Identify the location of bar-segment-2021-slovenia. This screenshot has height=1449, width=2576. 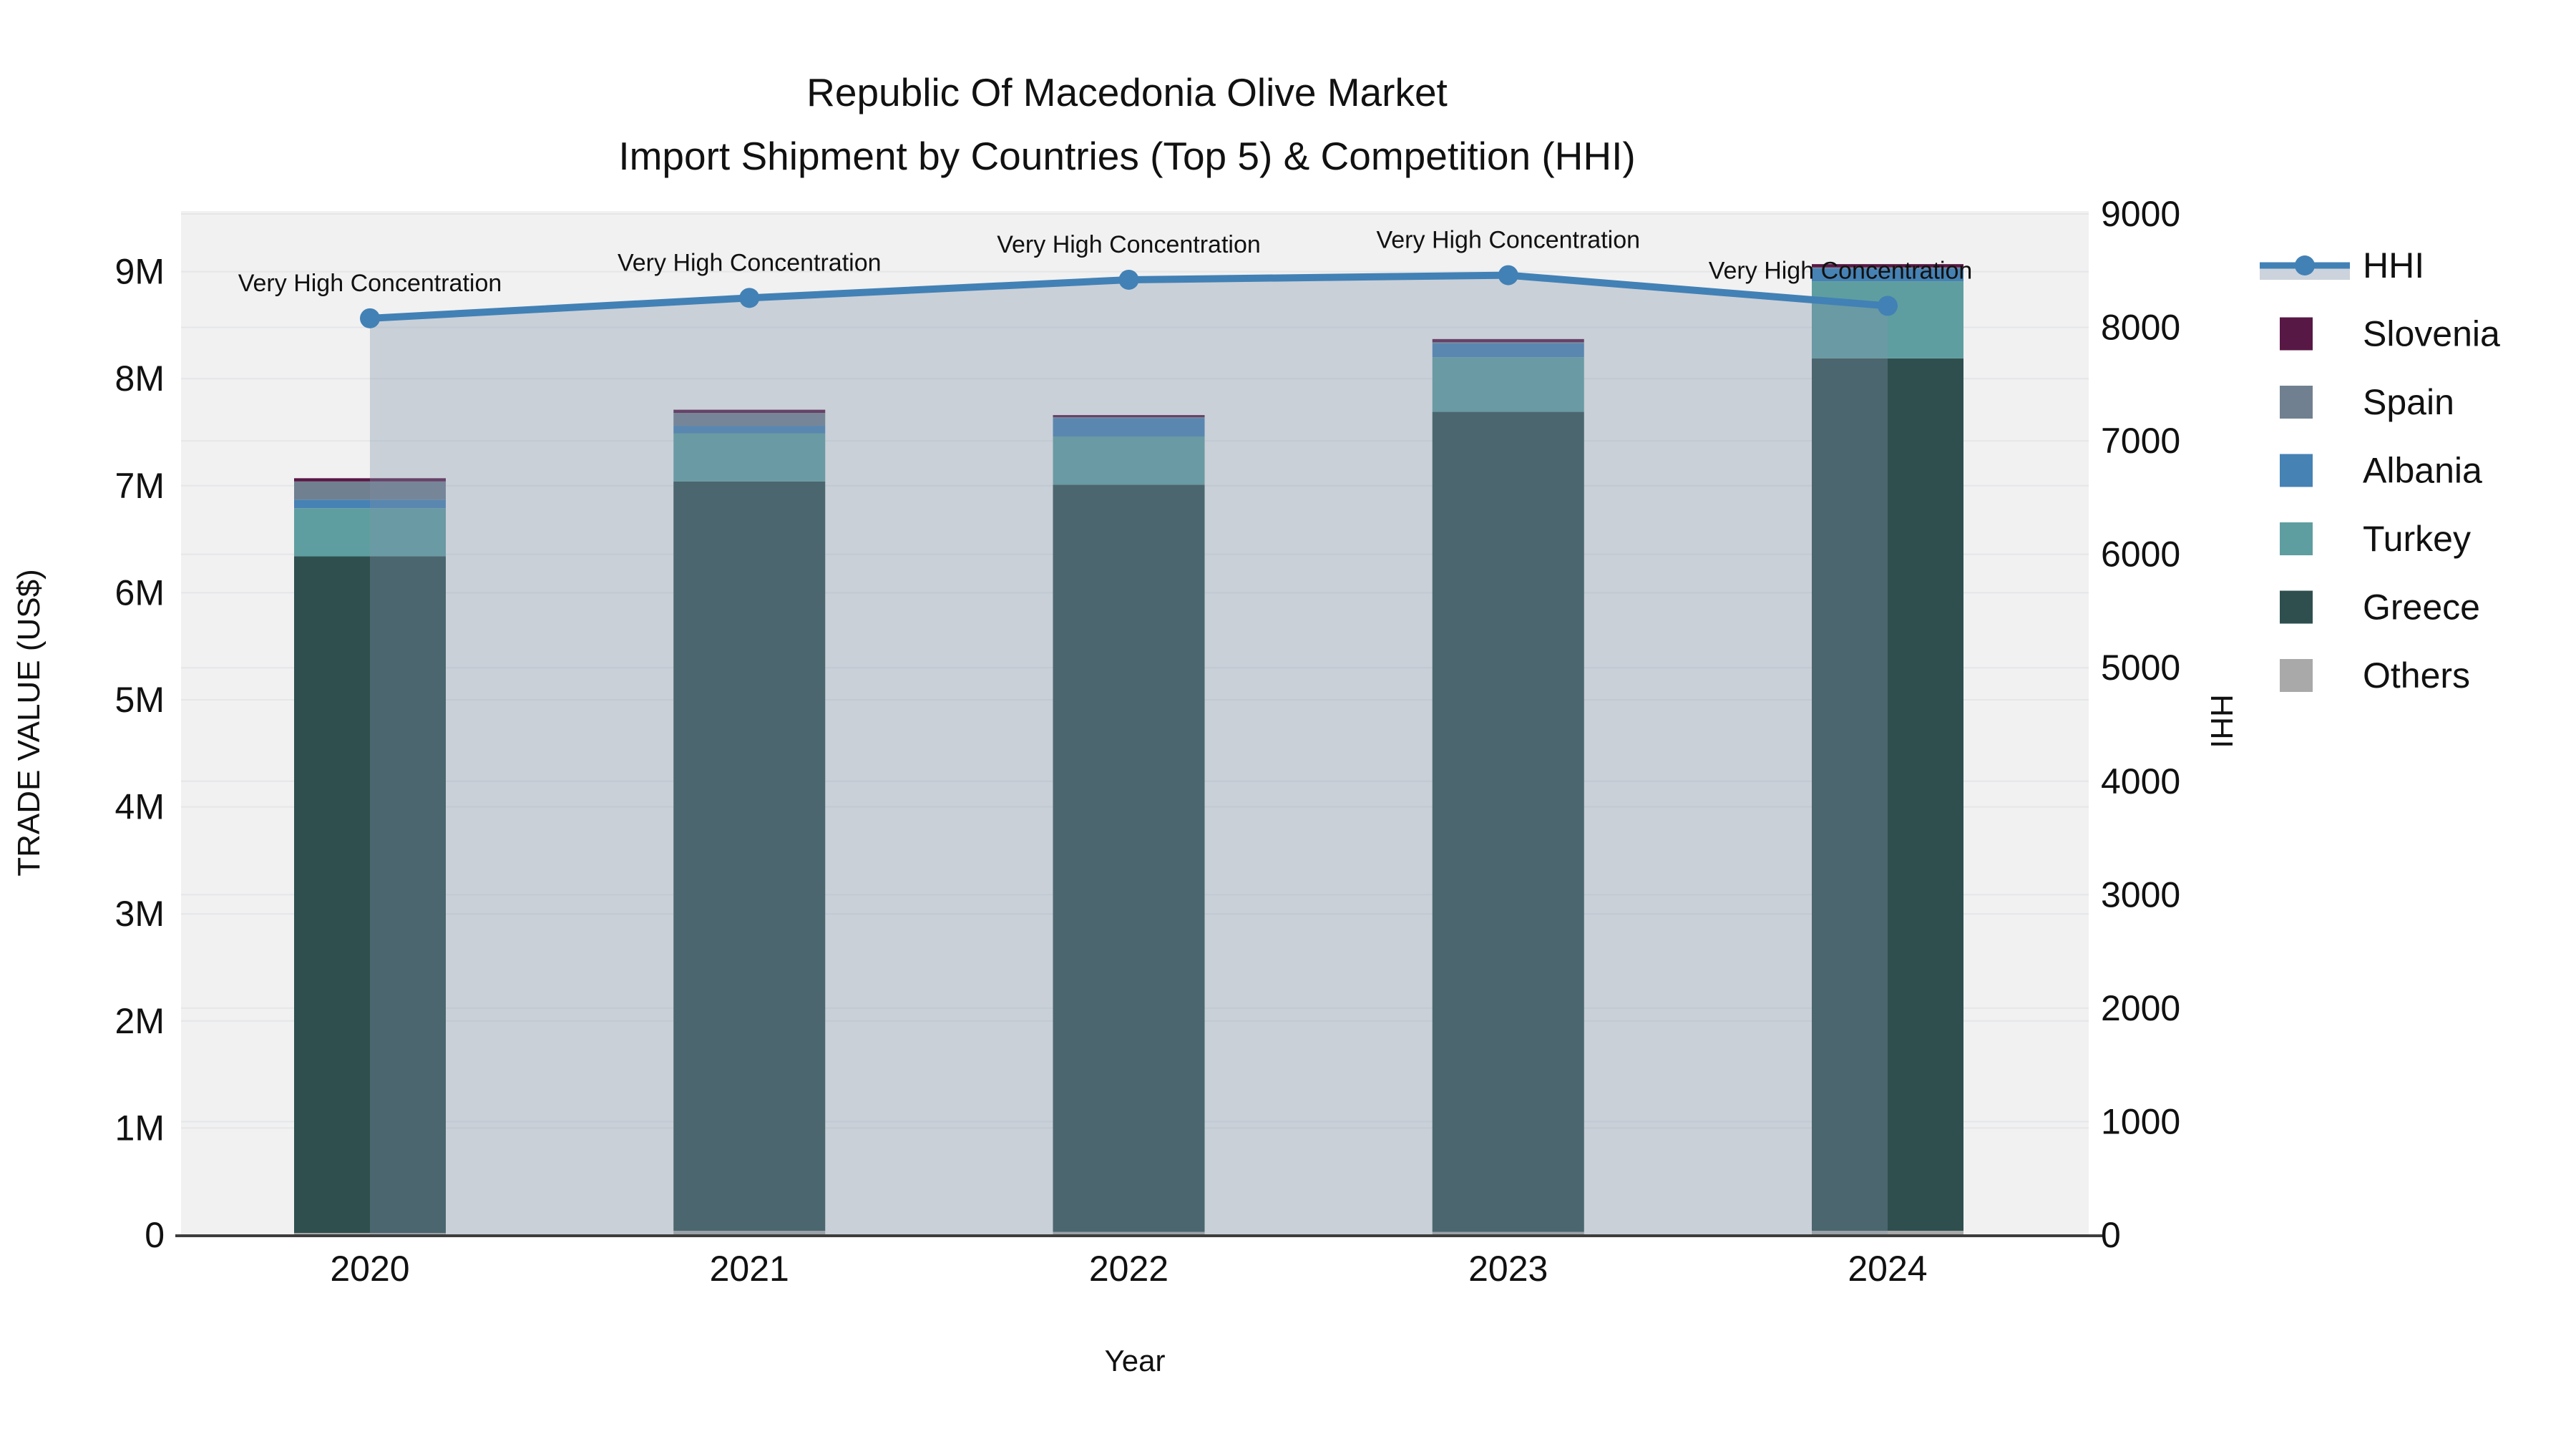
(749, 411).